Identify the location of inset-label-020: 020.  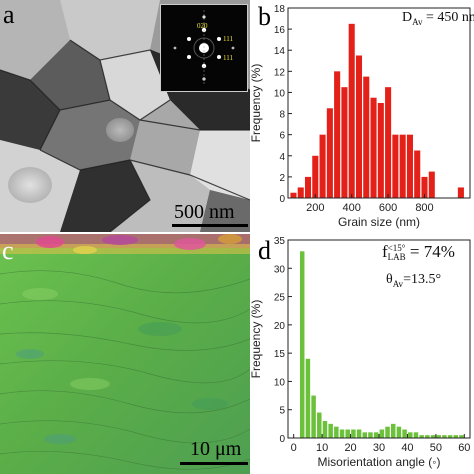
(202, 26).